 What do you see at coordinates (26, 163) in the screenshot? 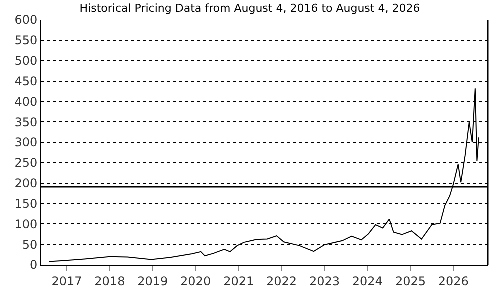
I see `y-tick-label: 250` at bounding box center [26, 163].